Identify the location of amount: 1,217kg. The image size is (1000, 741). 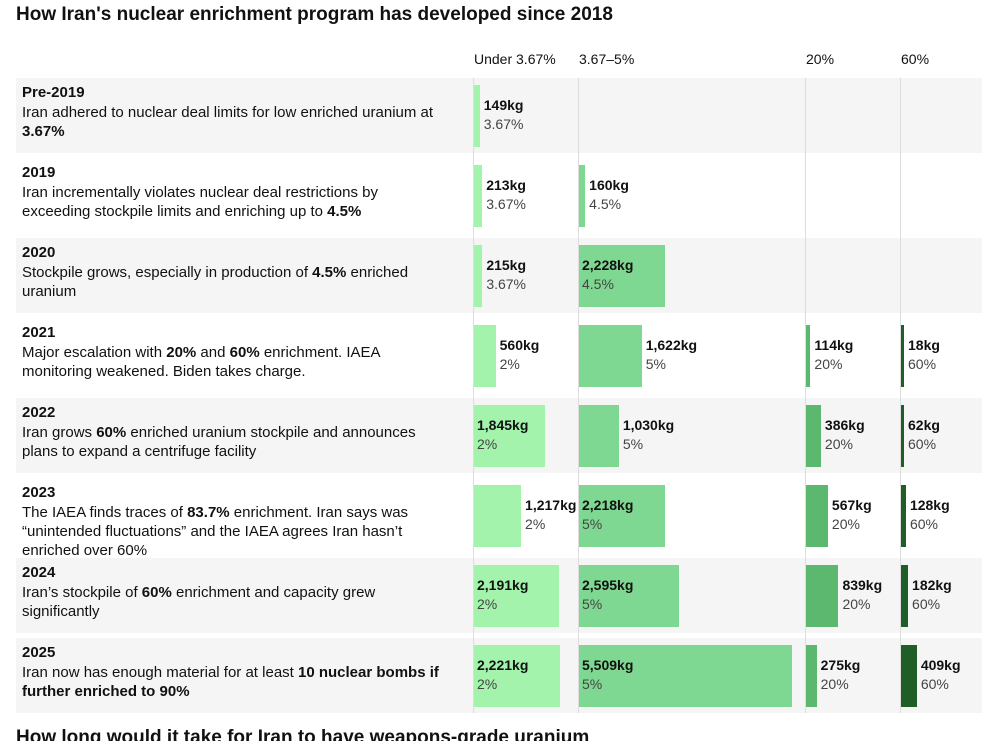
(551, 505).